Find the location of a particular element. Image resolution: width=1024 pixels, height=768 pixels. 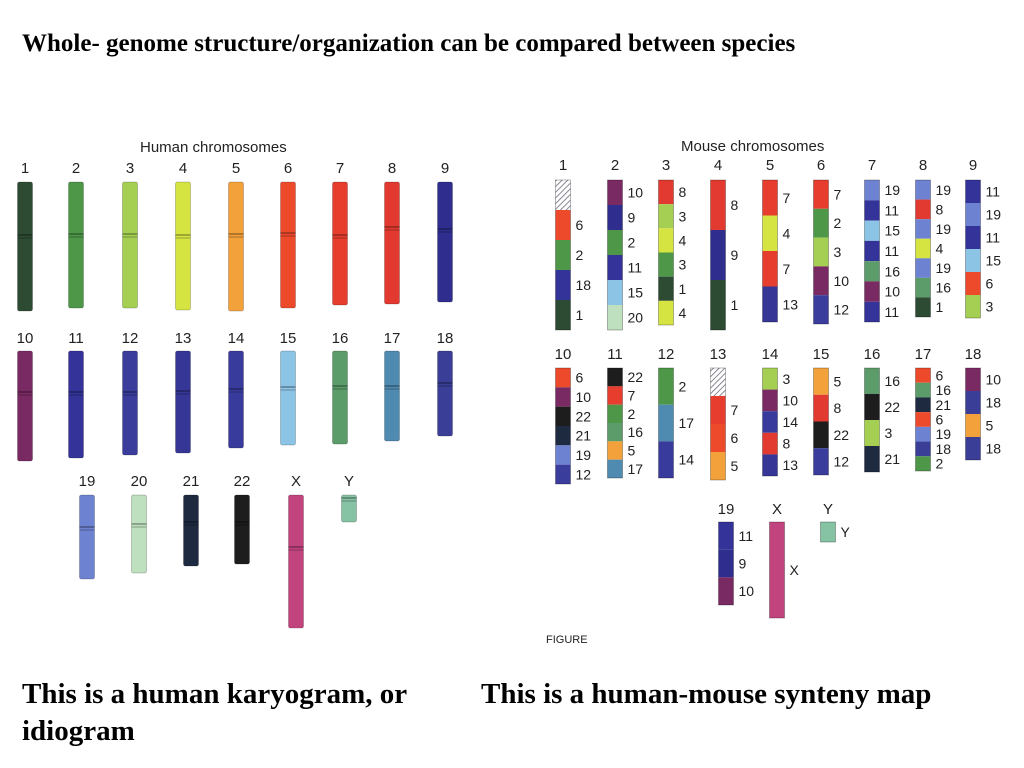

mouse-chromosome-label: 5 is located at coordinates (770, 165).